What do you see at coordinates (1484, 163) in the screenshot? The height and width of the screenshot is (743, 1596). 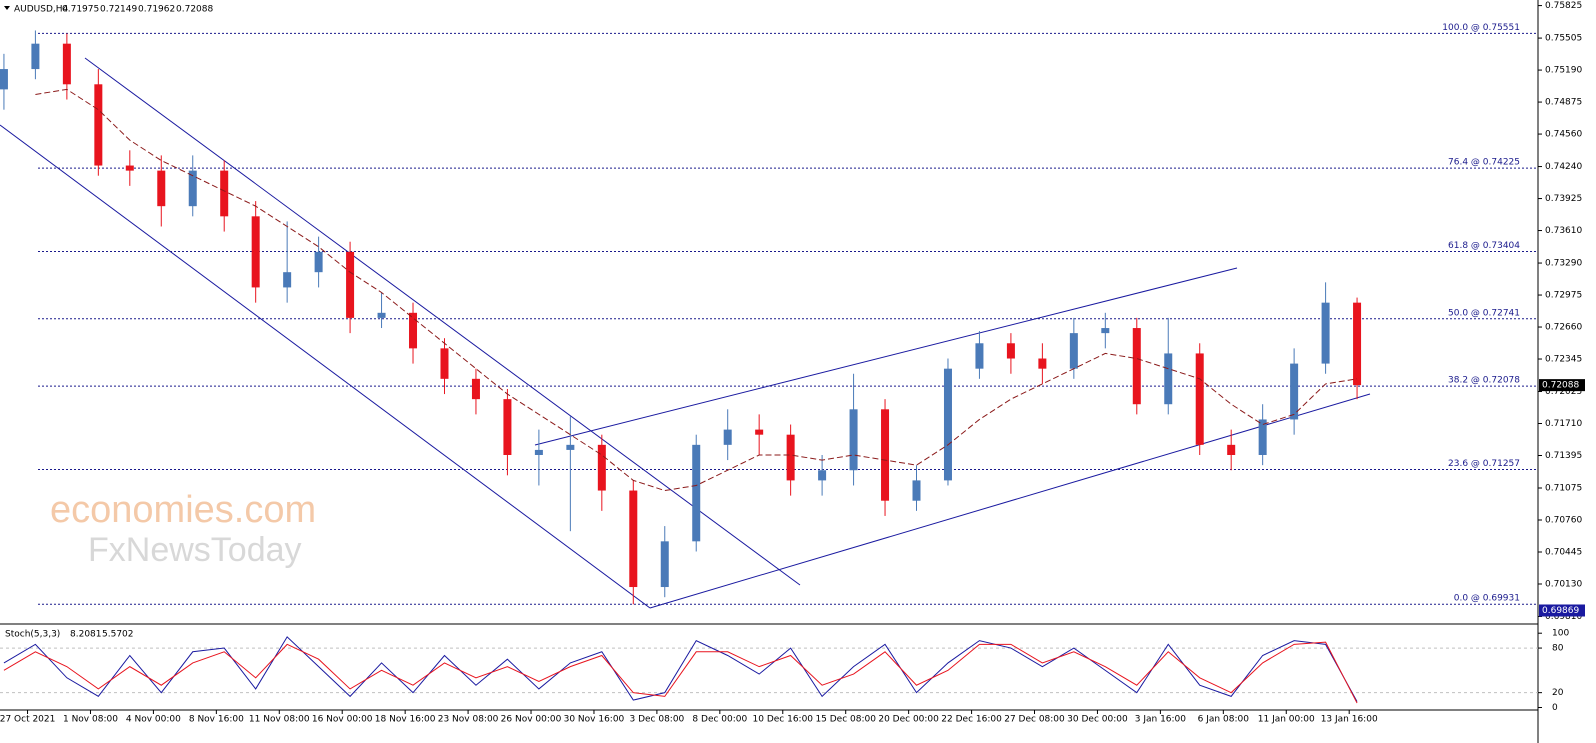 I see `fib-label: 76.4 @ 0.74225` at bounding box center [1484, 163].